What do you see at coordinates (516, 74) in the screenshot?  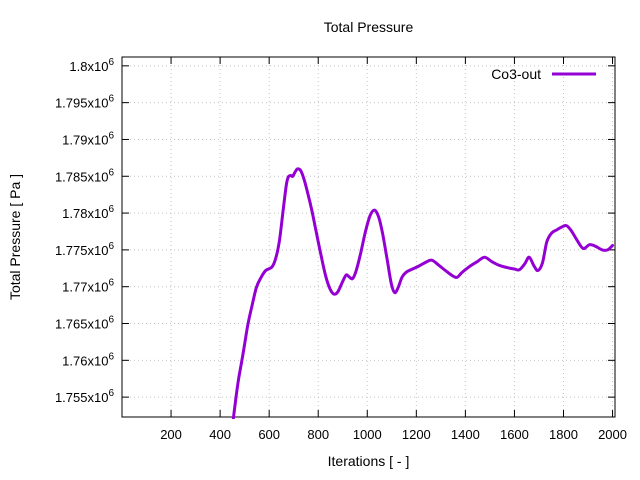 I see `legend-series-label: Co3-out` at bounding box center [516, 74].